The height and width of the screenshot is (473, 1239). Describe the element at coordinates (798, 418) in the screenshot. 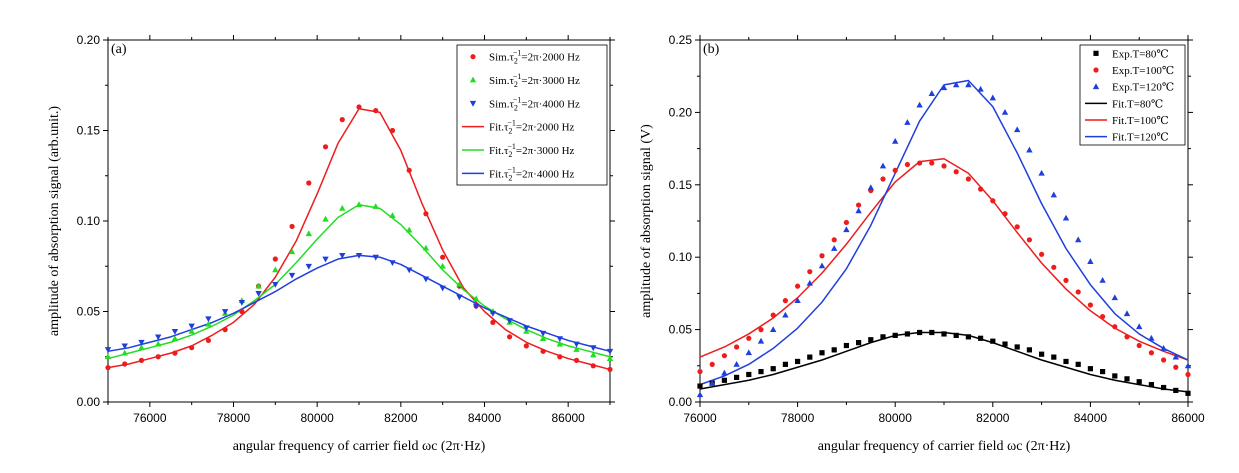

I see `x-tick-label: 78000` at that location.